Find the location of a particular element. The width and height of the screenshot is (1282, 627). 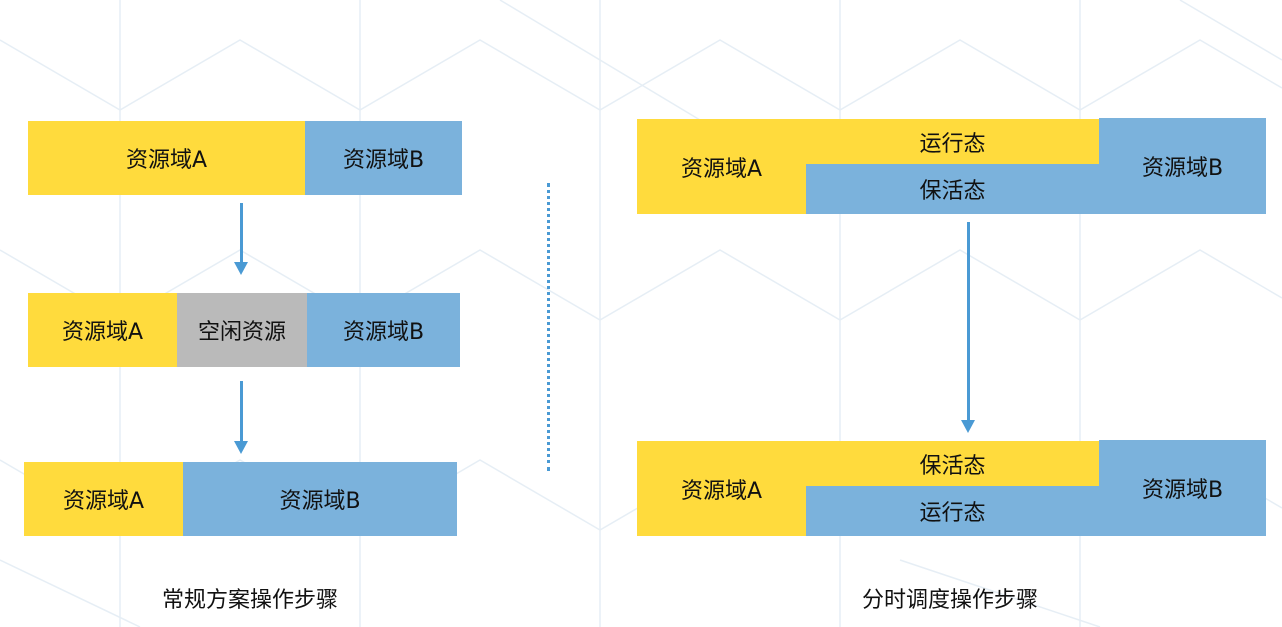

right-step2-keepalive-state: 保活态 is located at coordinates (952, 463).